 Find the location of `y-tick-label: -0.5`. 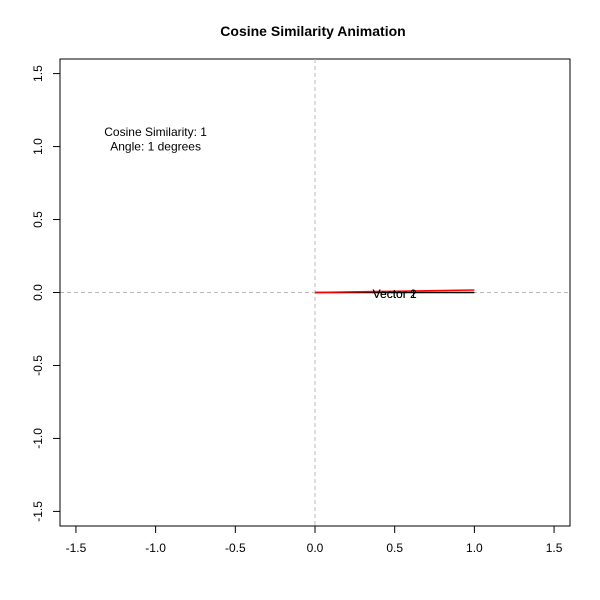

y-tick-label: -0.5 is located at coordinates (38, 365).